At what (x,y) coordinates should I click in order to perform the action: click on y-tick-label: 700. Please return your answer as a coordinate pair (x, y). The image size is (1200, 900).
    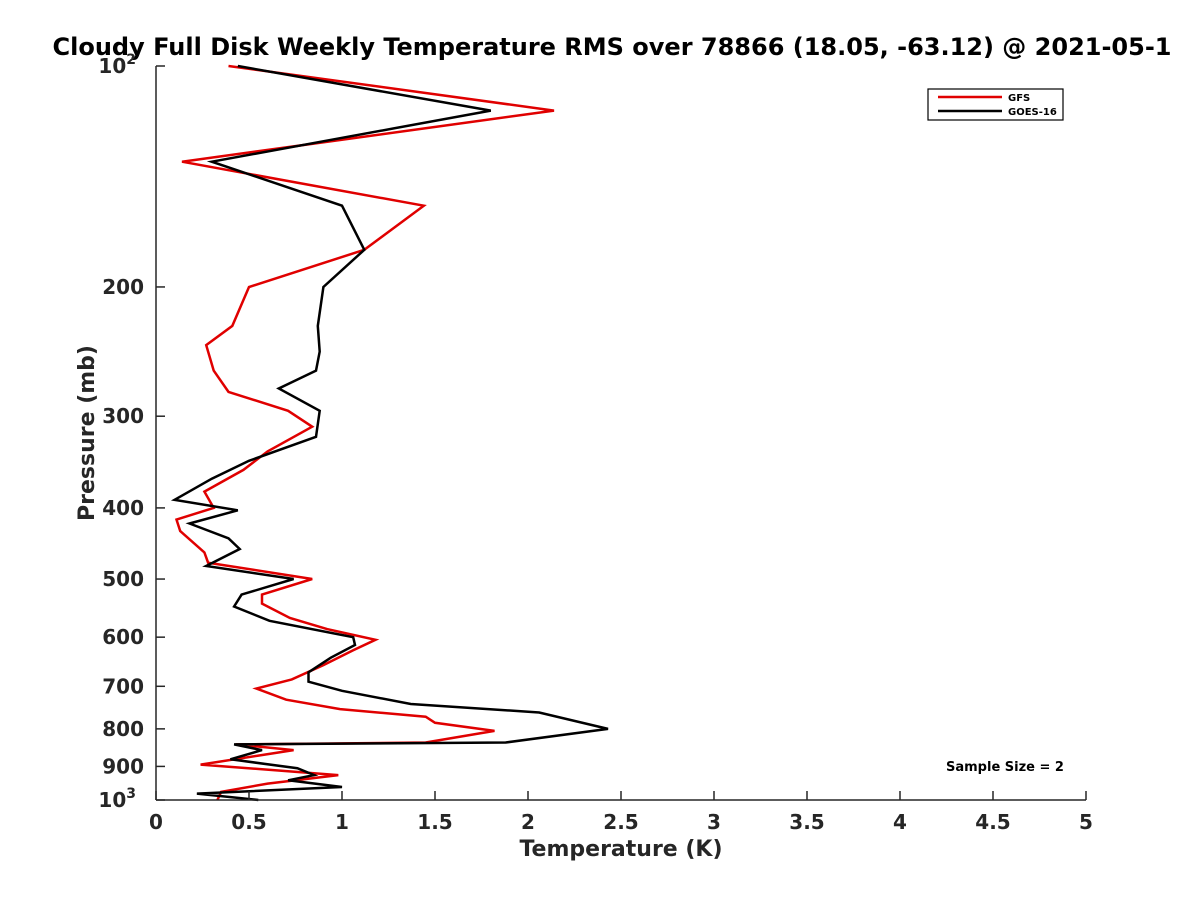
    Looking at the image, I should click on (123, 686).